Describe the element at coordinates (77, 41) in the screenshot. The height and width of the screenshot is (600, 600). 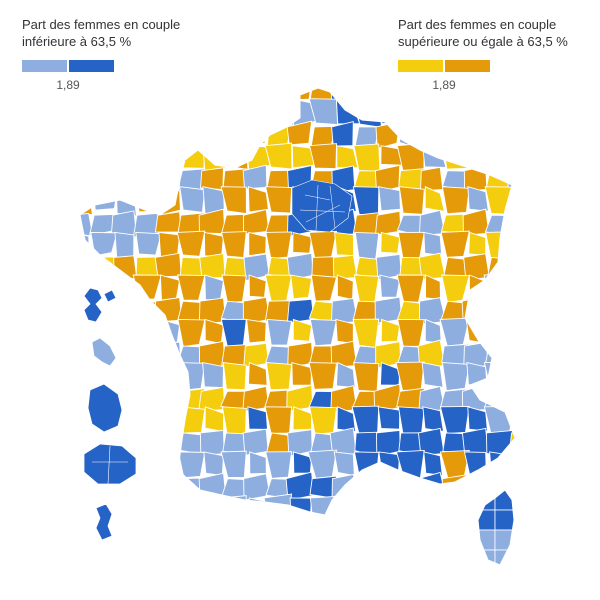
I see `legend-low-title-line2: inférieure à 63,5 %` at that location.